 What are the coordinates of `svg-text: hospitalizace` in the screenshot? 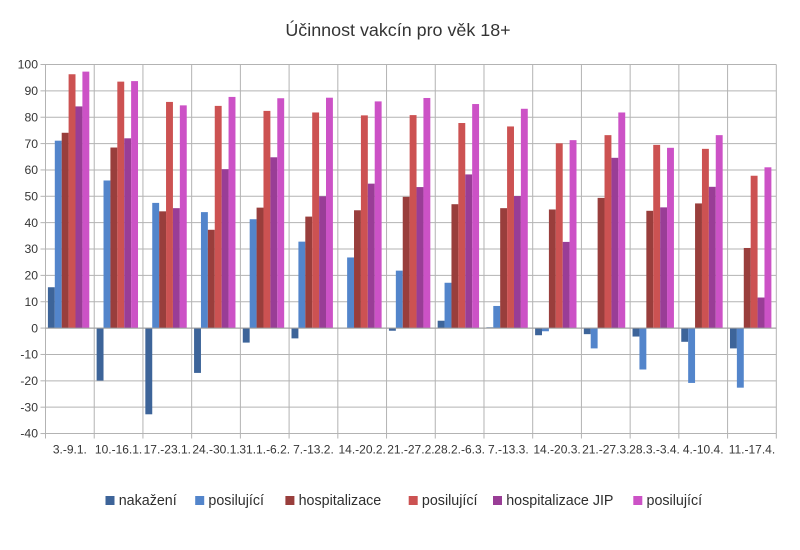 It's located at (340, 501).